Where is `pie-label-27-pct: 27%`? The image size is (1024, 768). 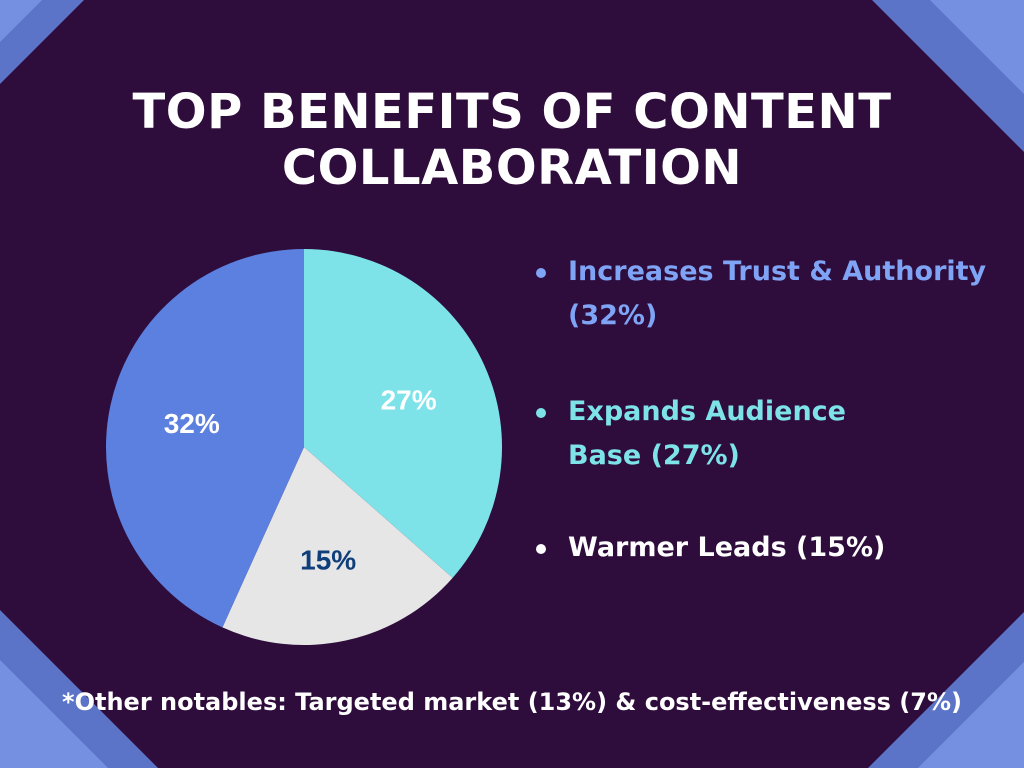 pie-label-27-pct: 27% is located at coordinates (409, 400).